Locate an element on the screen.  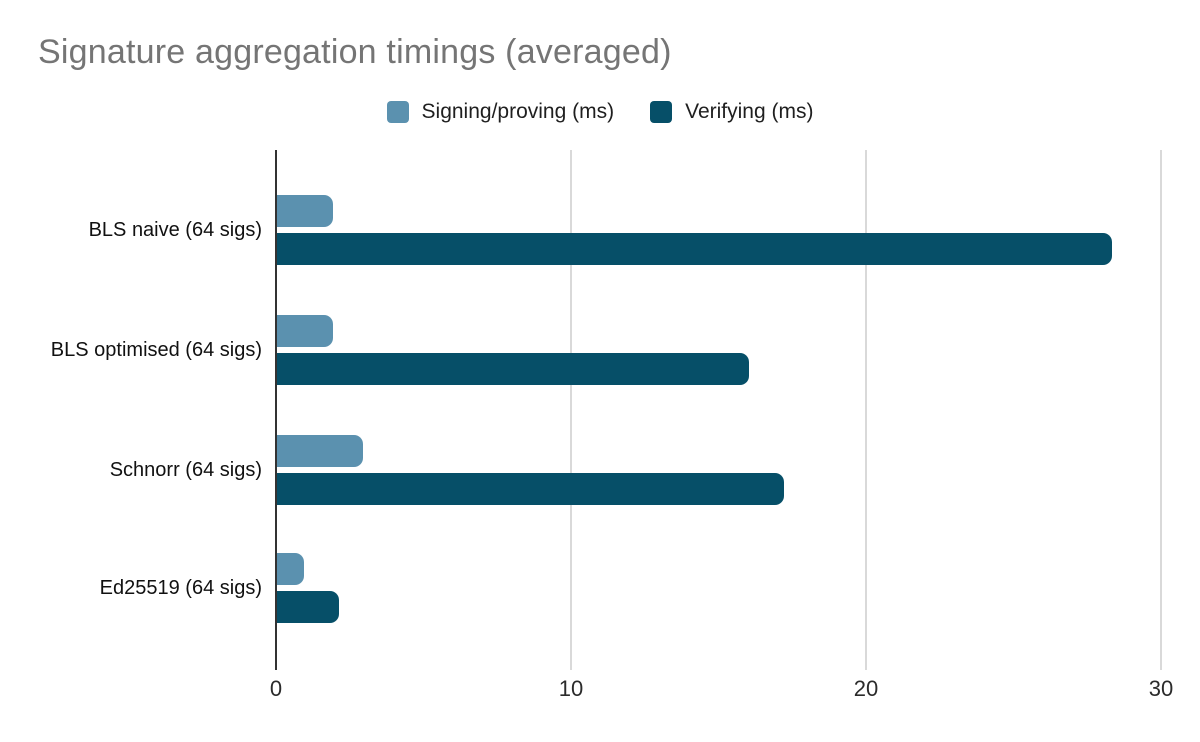
legend-item: Verifying (ms) is located at coordinates (731, 112).